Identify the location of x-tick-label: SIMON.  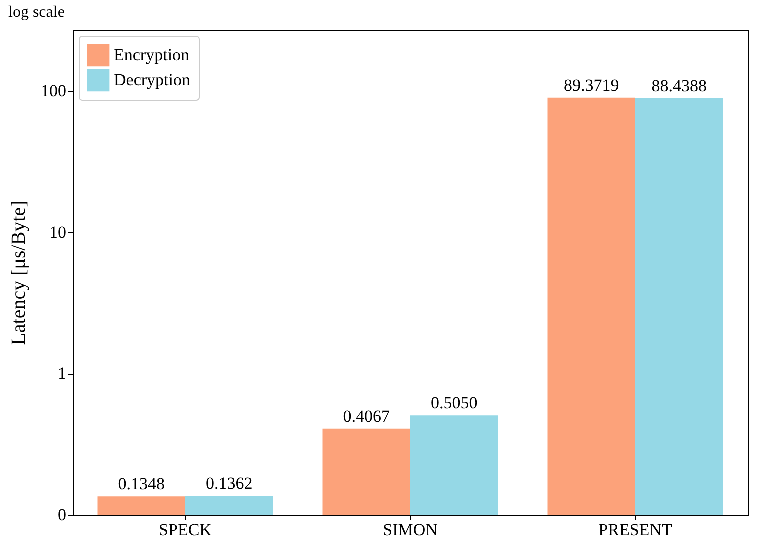
(410, 530).